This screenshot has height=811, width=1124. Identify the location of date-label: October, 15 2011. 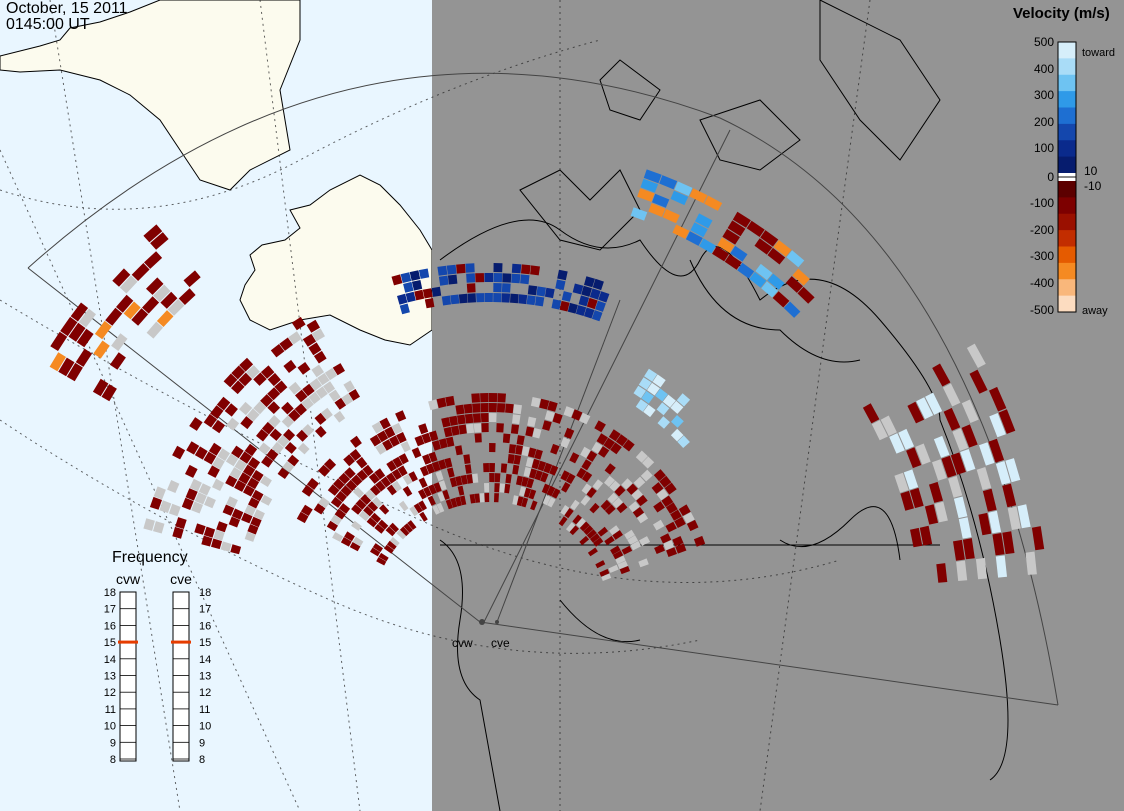
(67, 8).